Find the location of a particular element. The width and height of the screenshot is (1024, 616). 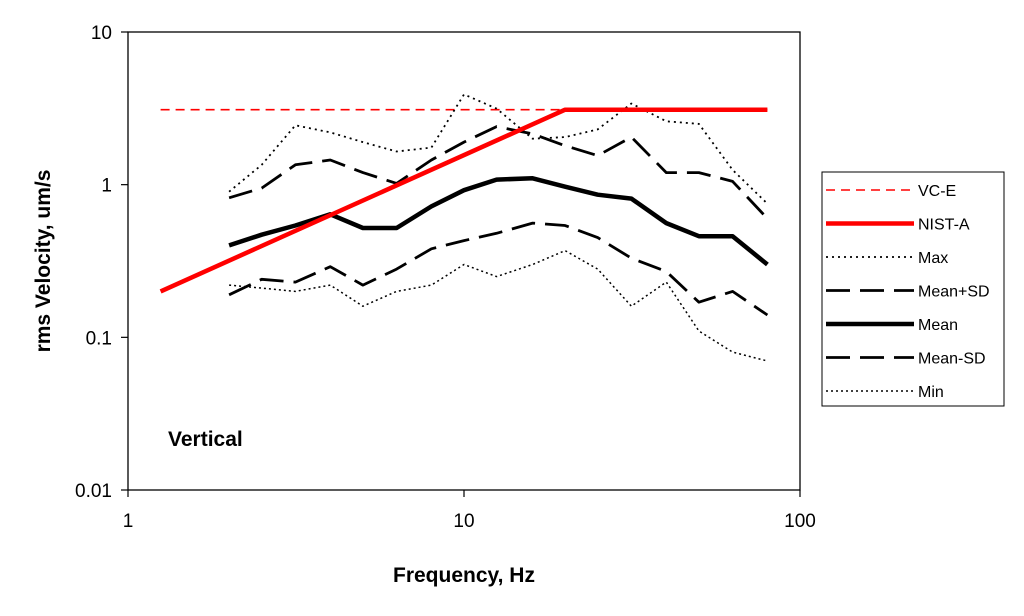

y-tick-label: 0.01 is located at coordinates (93, 491).